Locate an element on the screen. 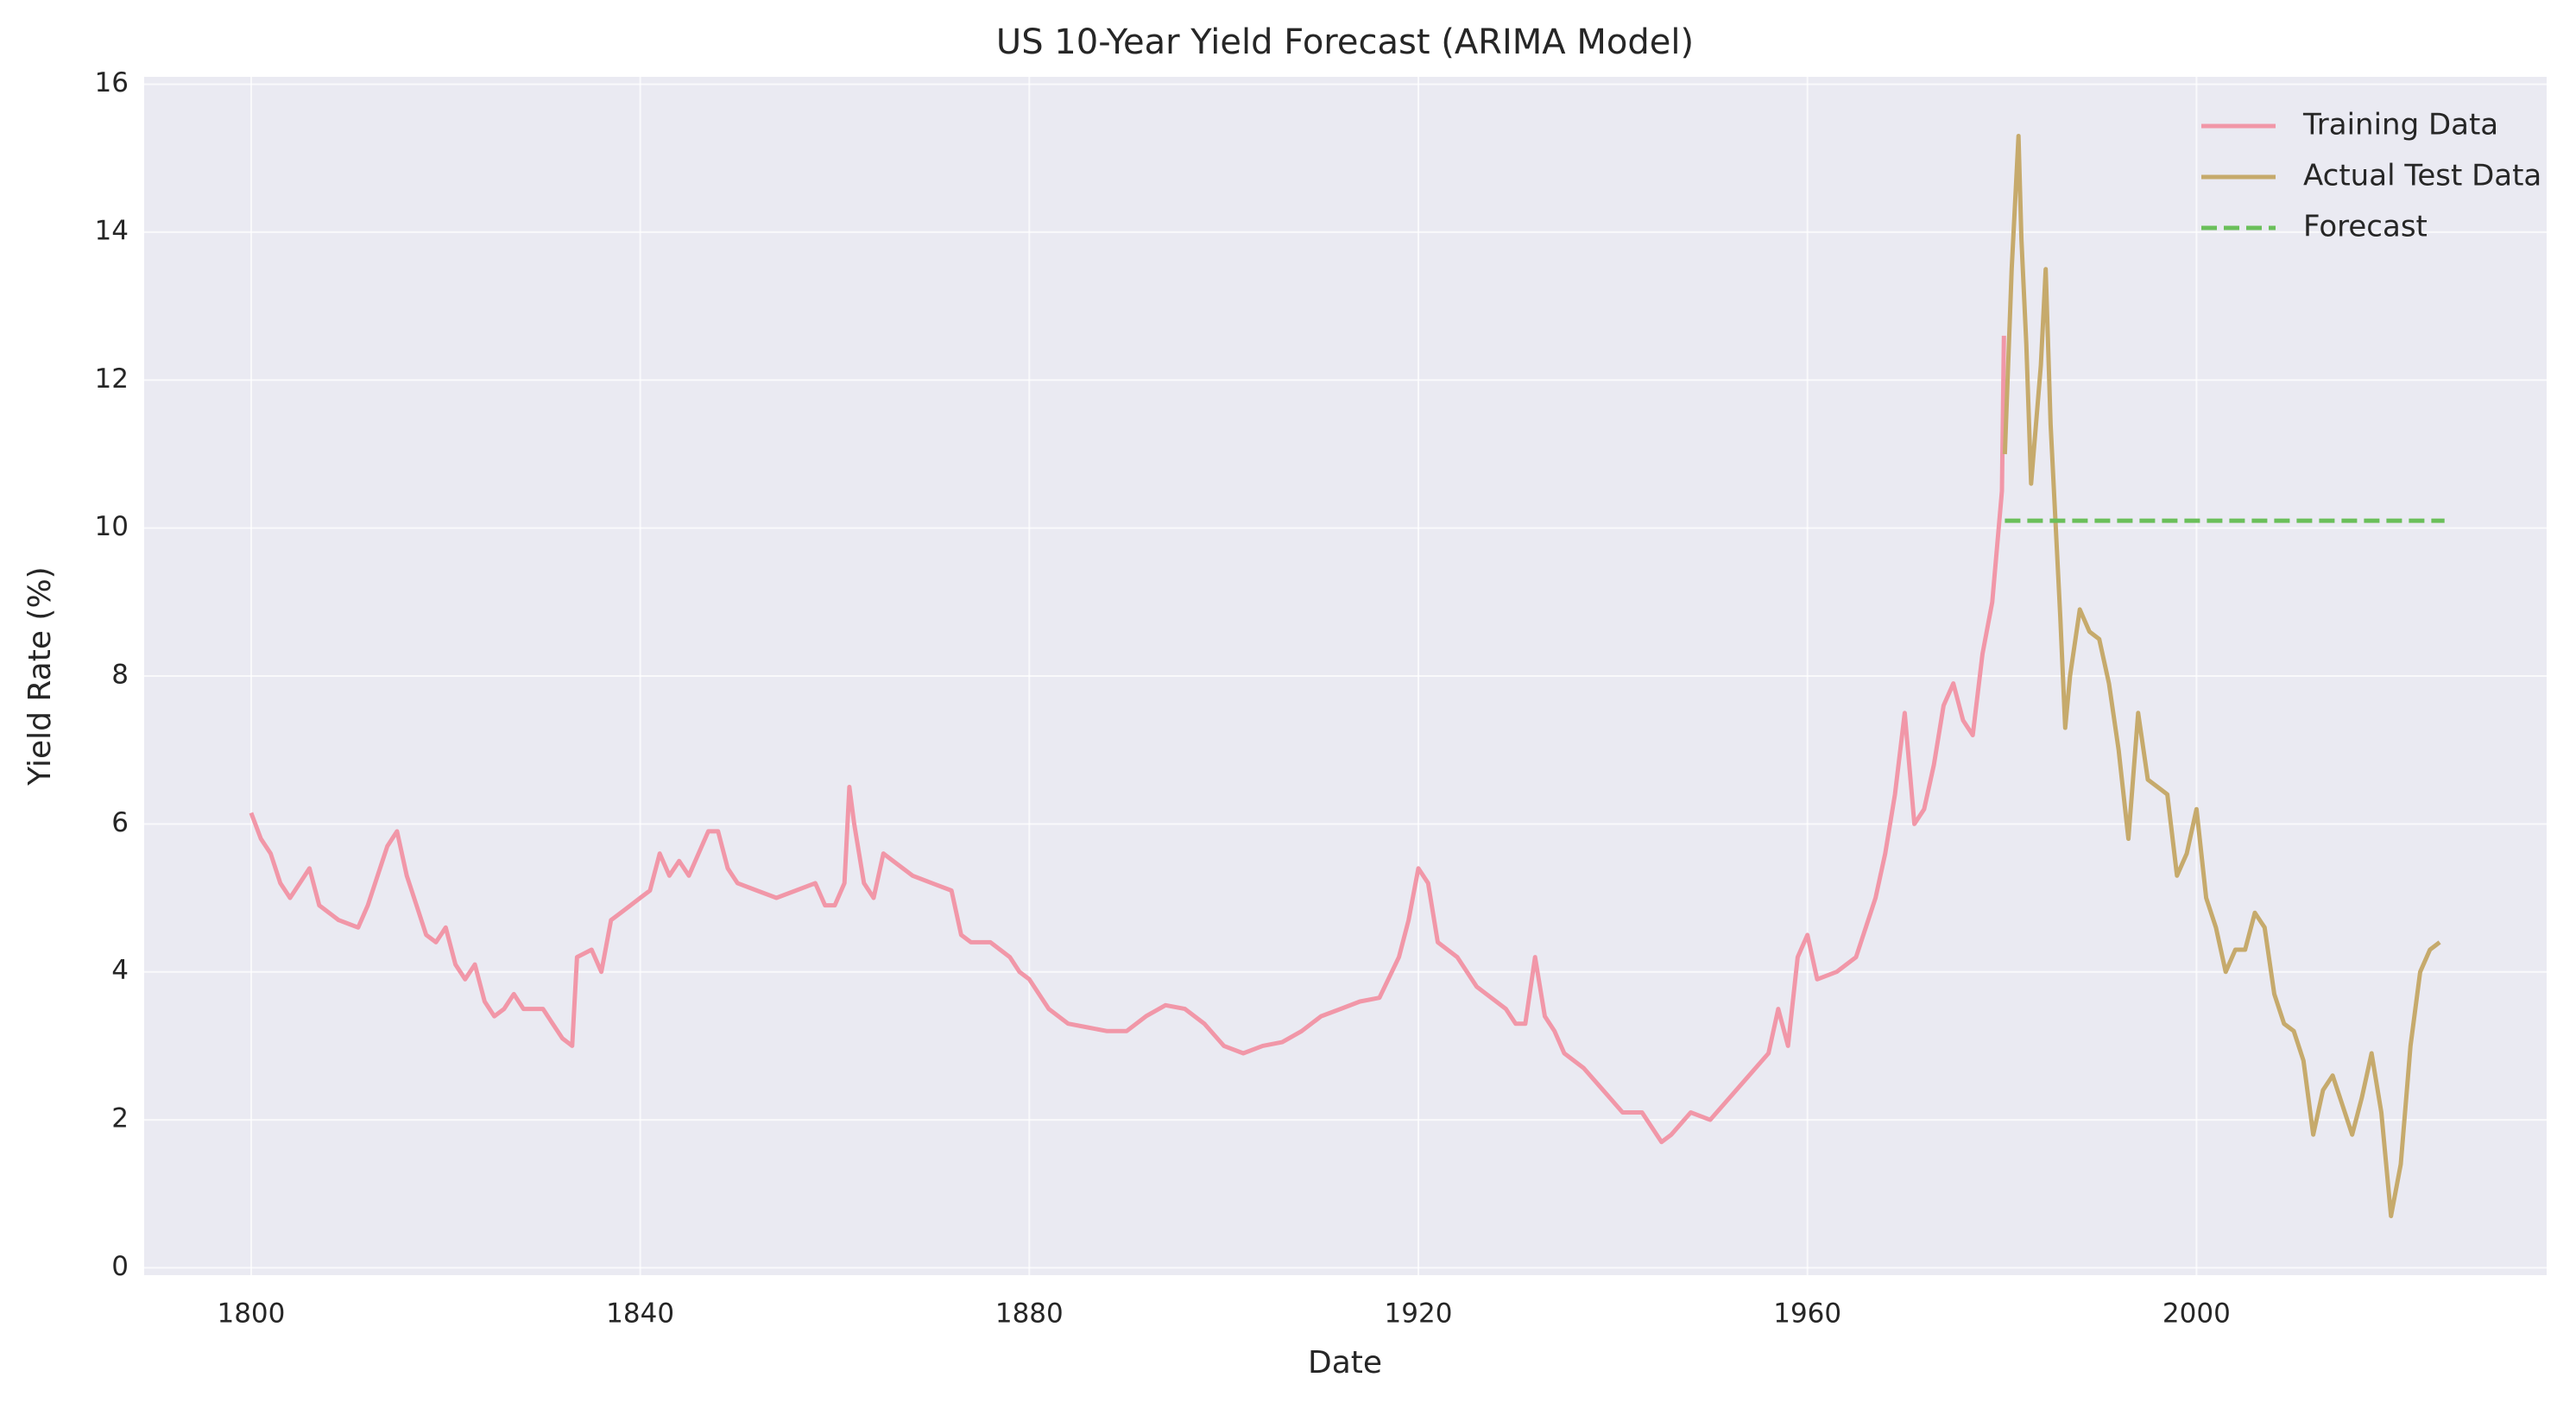 The image size is (2576, 1409). x-tick-label: 2000 is located at coordinates (2196, 1314).